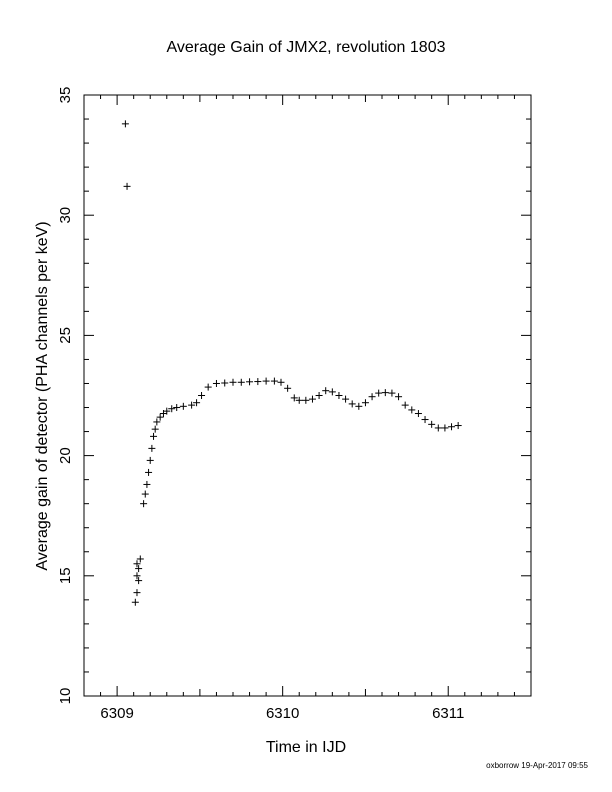 This screenshot has height=792, width=612. I want to click on x-axis-label: Time in IJD, so click(306, 747).